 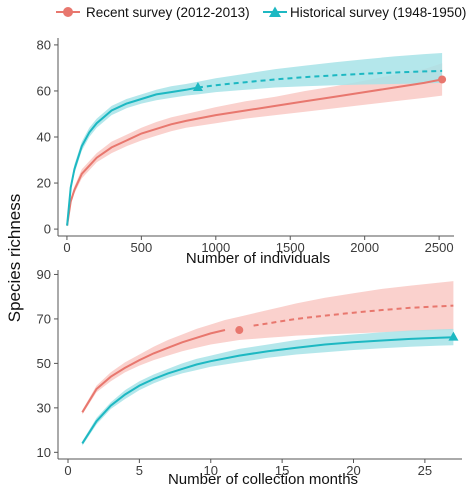 What do you see at coordinates (44, 90) in the screenshot?
I see `y-tick-label: 60` at bounding box center [44, 90].